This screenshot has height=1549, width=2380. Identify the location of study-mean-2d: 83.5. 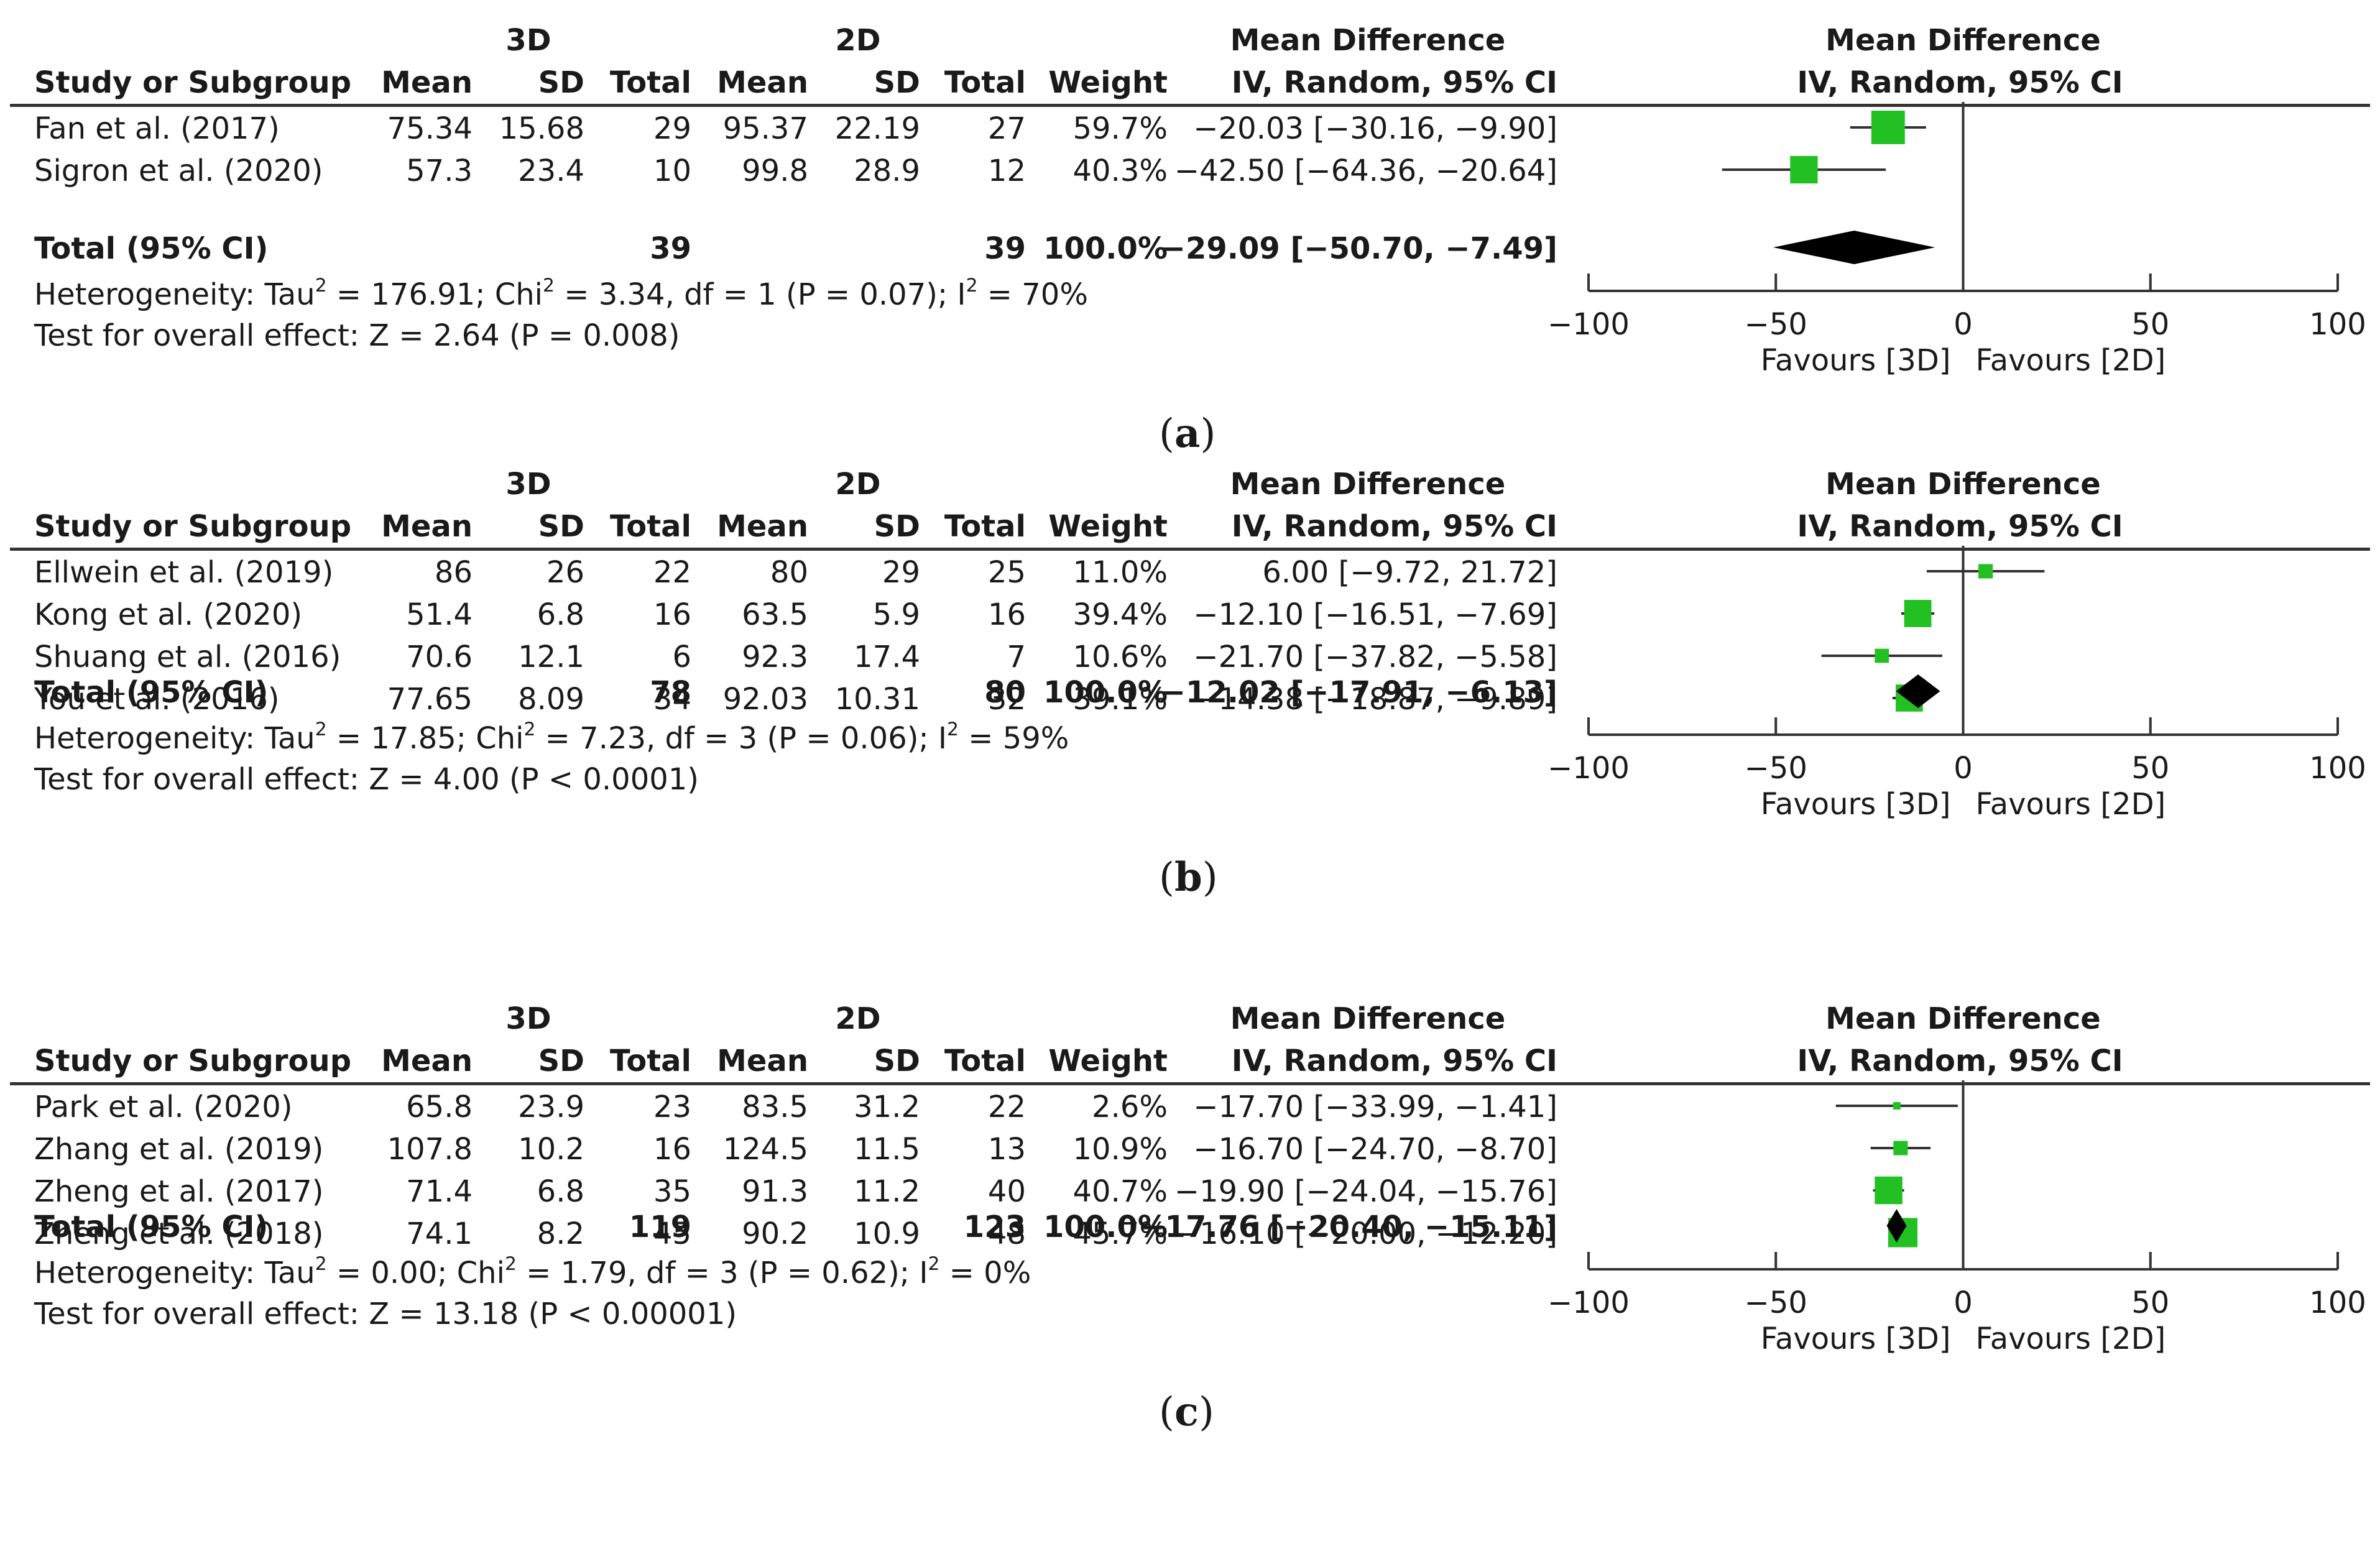
(775, 1107).